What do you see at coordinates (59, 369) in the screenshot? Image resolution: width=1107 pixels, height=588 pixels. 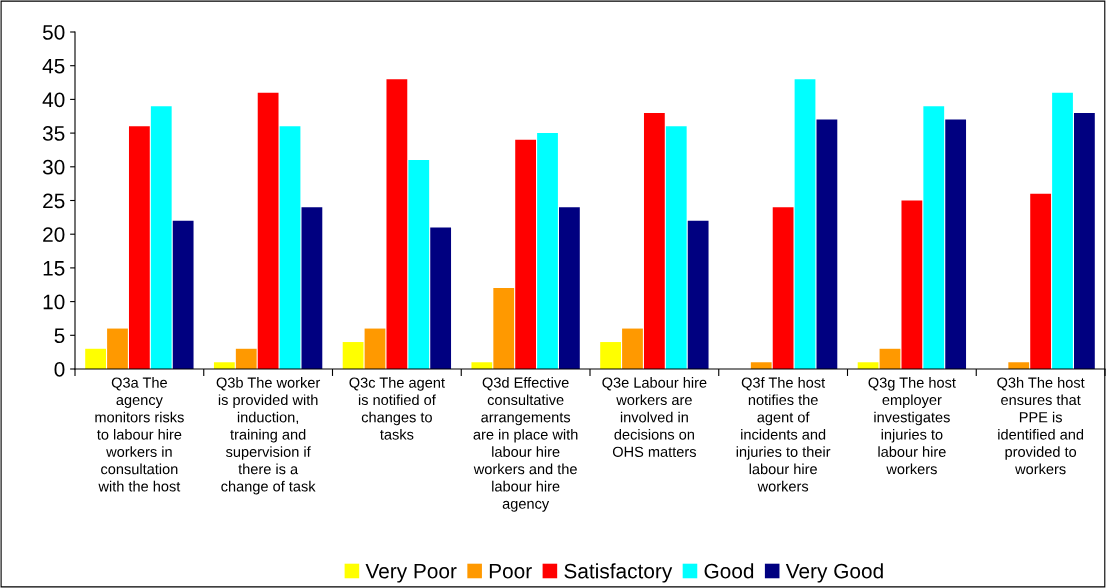 I see `y-tick-label: 0` at bounding box center [59, 369].